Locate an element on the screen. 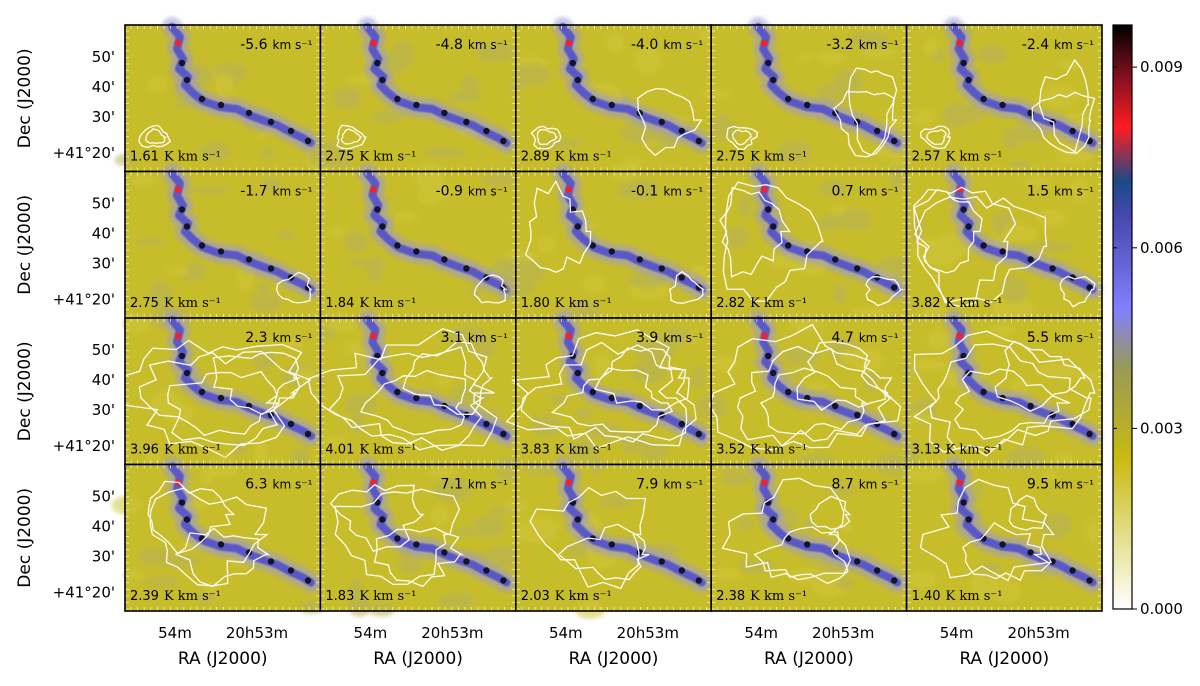 The width and height of the screenshot is (1200, 686). integrated-label: 2.03 K km s⁻¹ is located at coordinates (566, 596).